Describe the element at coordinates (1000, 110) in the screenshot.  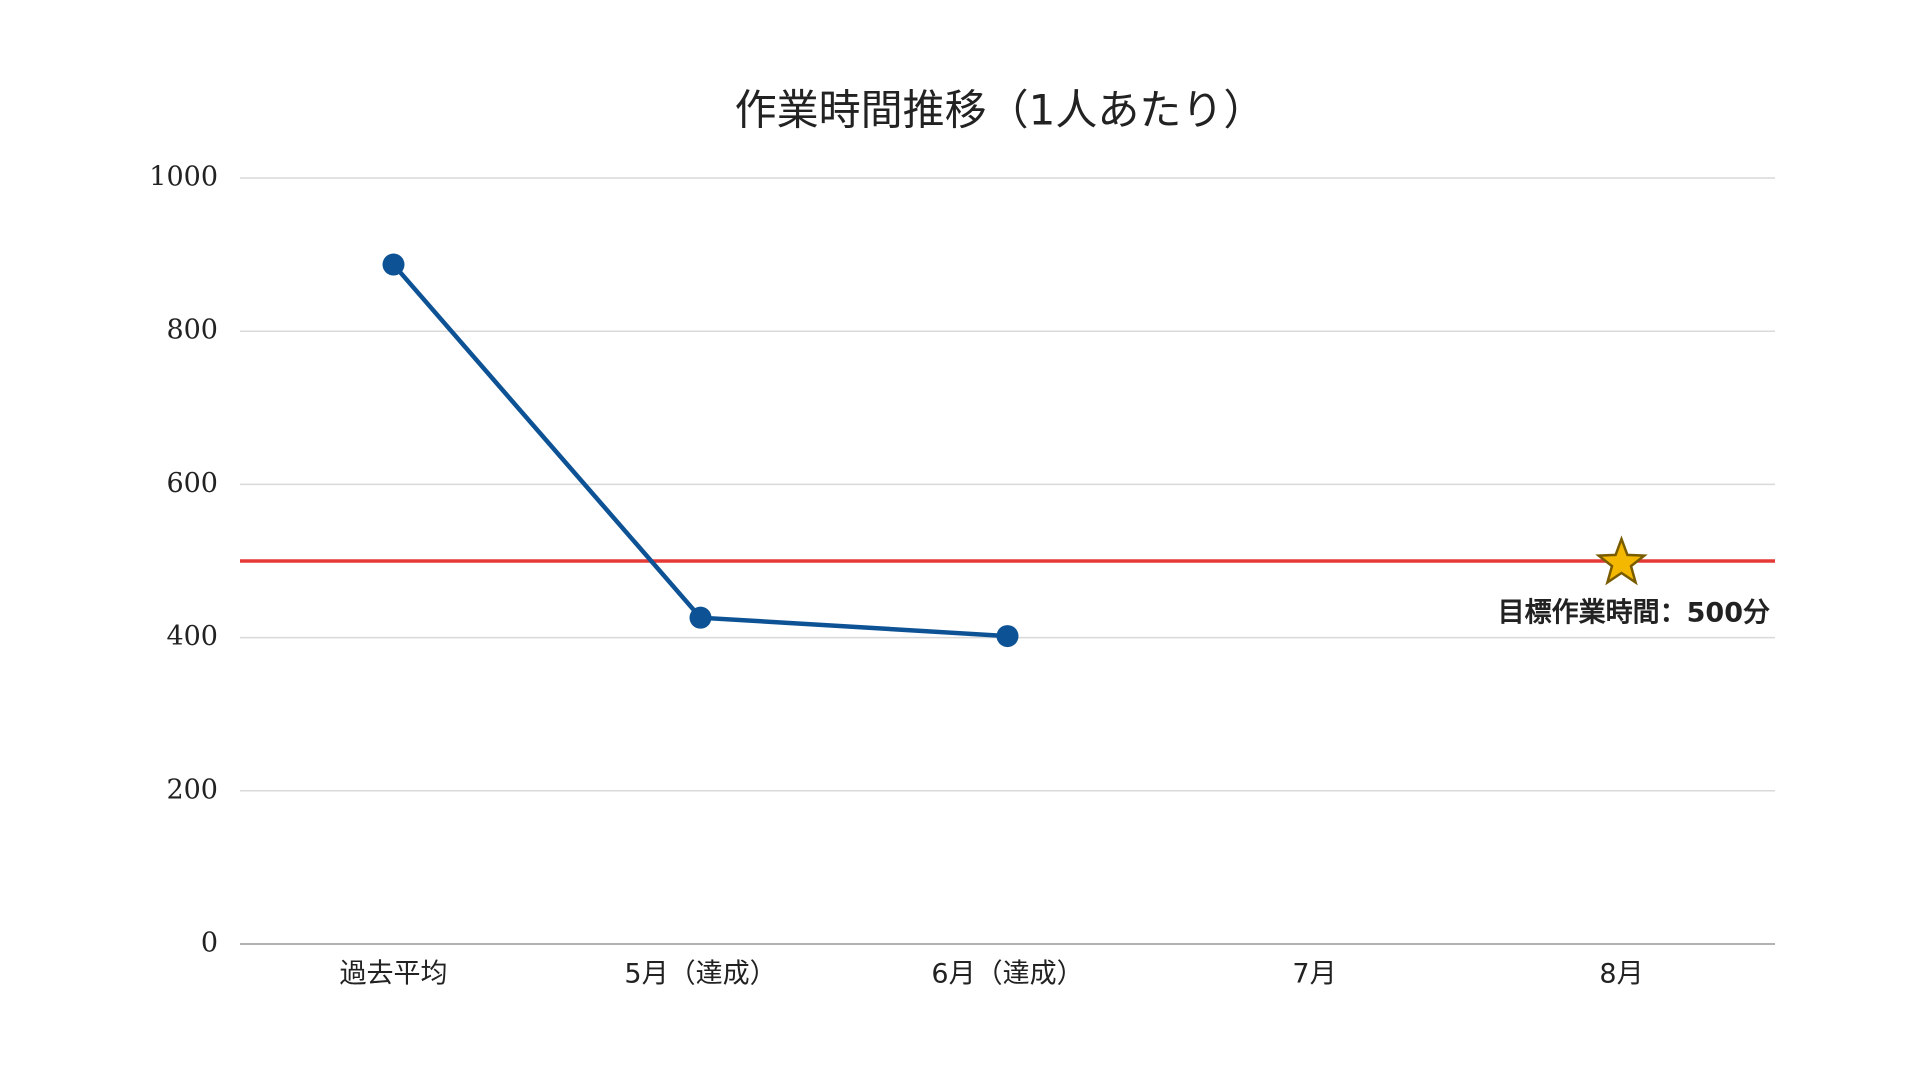
I see `chart-title: 作業時間推移（1人あたり）` at that location.